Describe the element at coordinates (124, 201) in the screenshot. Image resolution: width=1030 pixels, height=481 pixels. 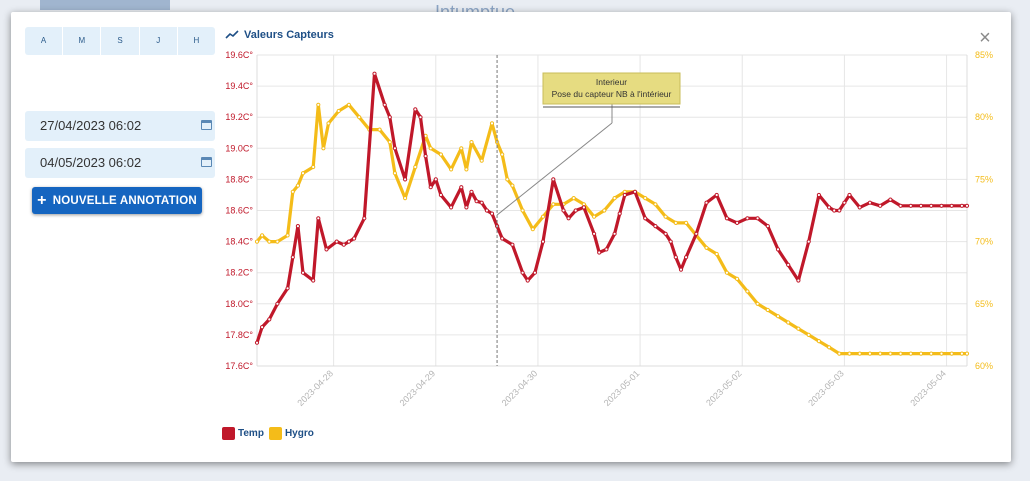
I see `new-annotation-label: NOUVELLE ANNOTATION` at that location.